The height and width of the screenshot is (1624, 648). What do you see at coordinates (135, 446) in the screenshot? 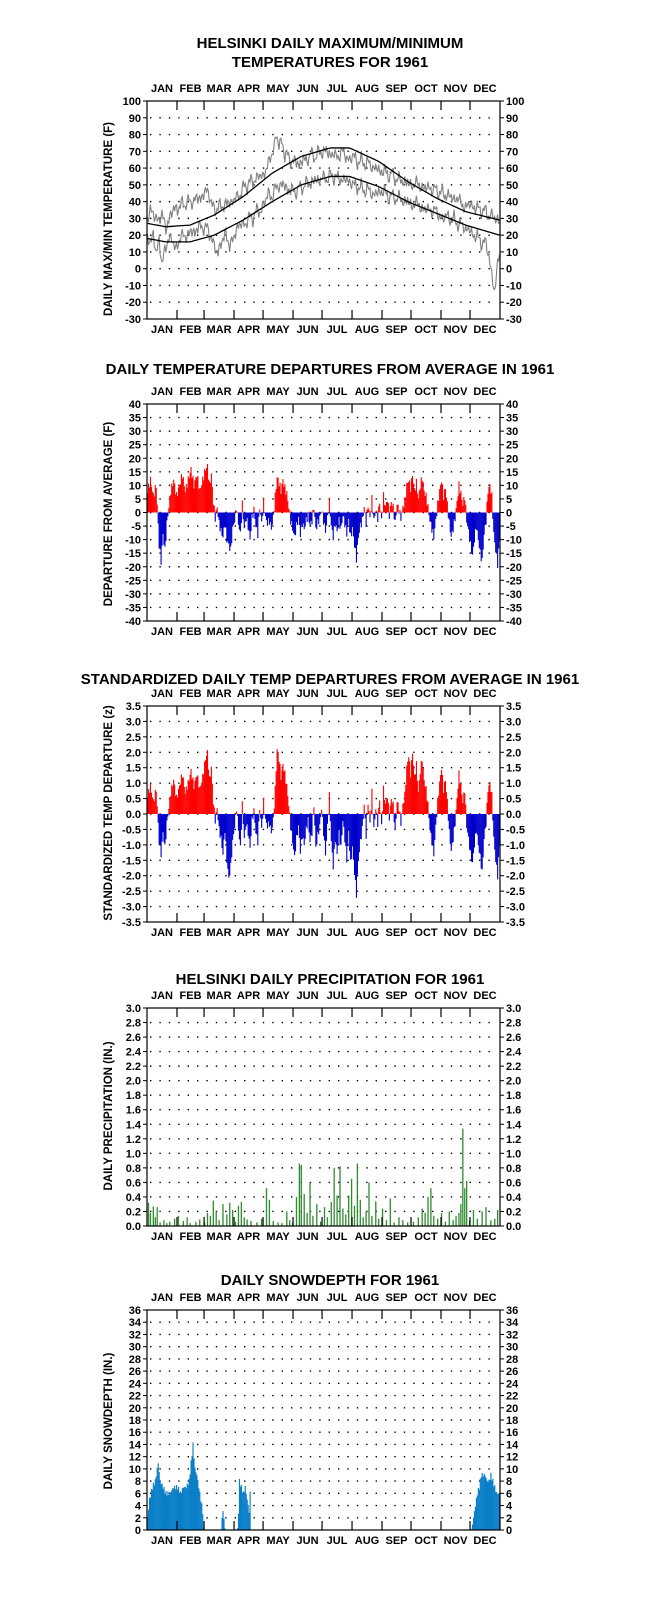
I see `y-tick-label-left: 25` at bounding box center [135, 446].